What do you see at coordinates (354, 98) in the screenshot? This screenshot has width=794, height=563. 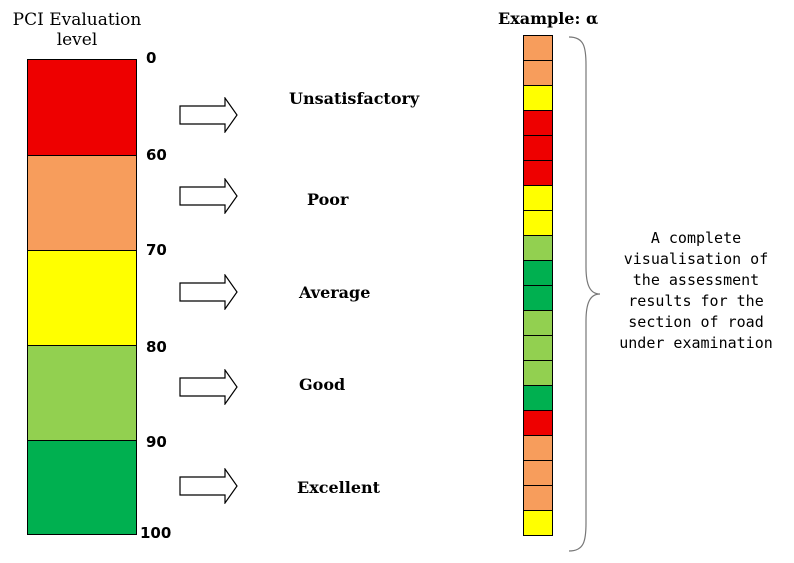 I see `category-label-unsatisfactory: Unsatisfactory` at bounding box center [354, 98].